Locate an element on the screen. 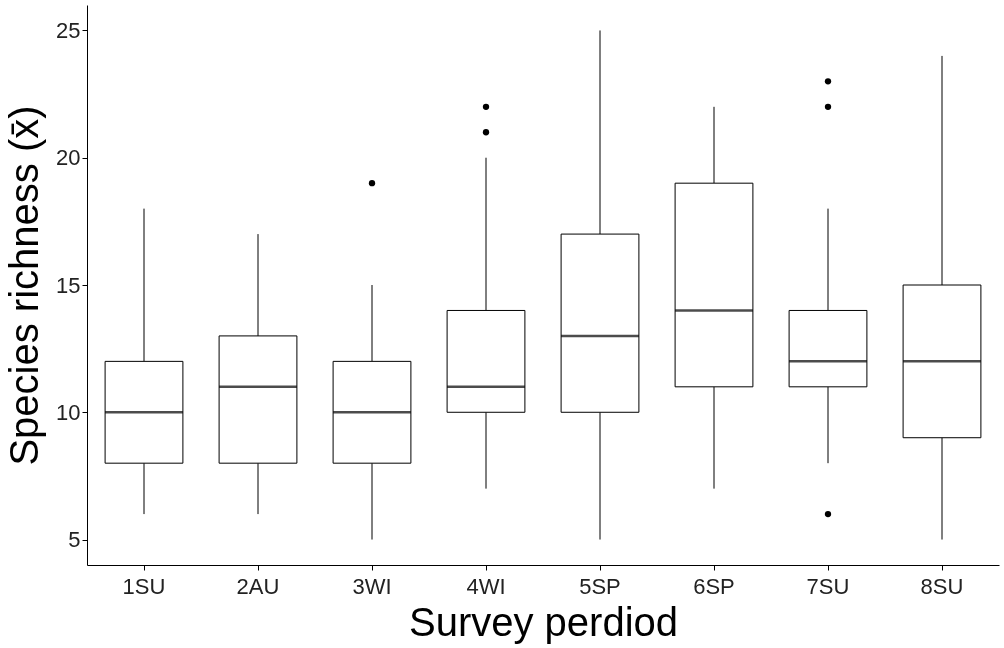 This screenshot has height=648, width=1004. y-tick-label: 20 is located at coordinates (68, 158).